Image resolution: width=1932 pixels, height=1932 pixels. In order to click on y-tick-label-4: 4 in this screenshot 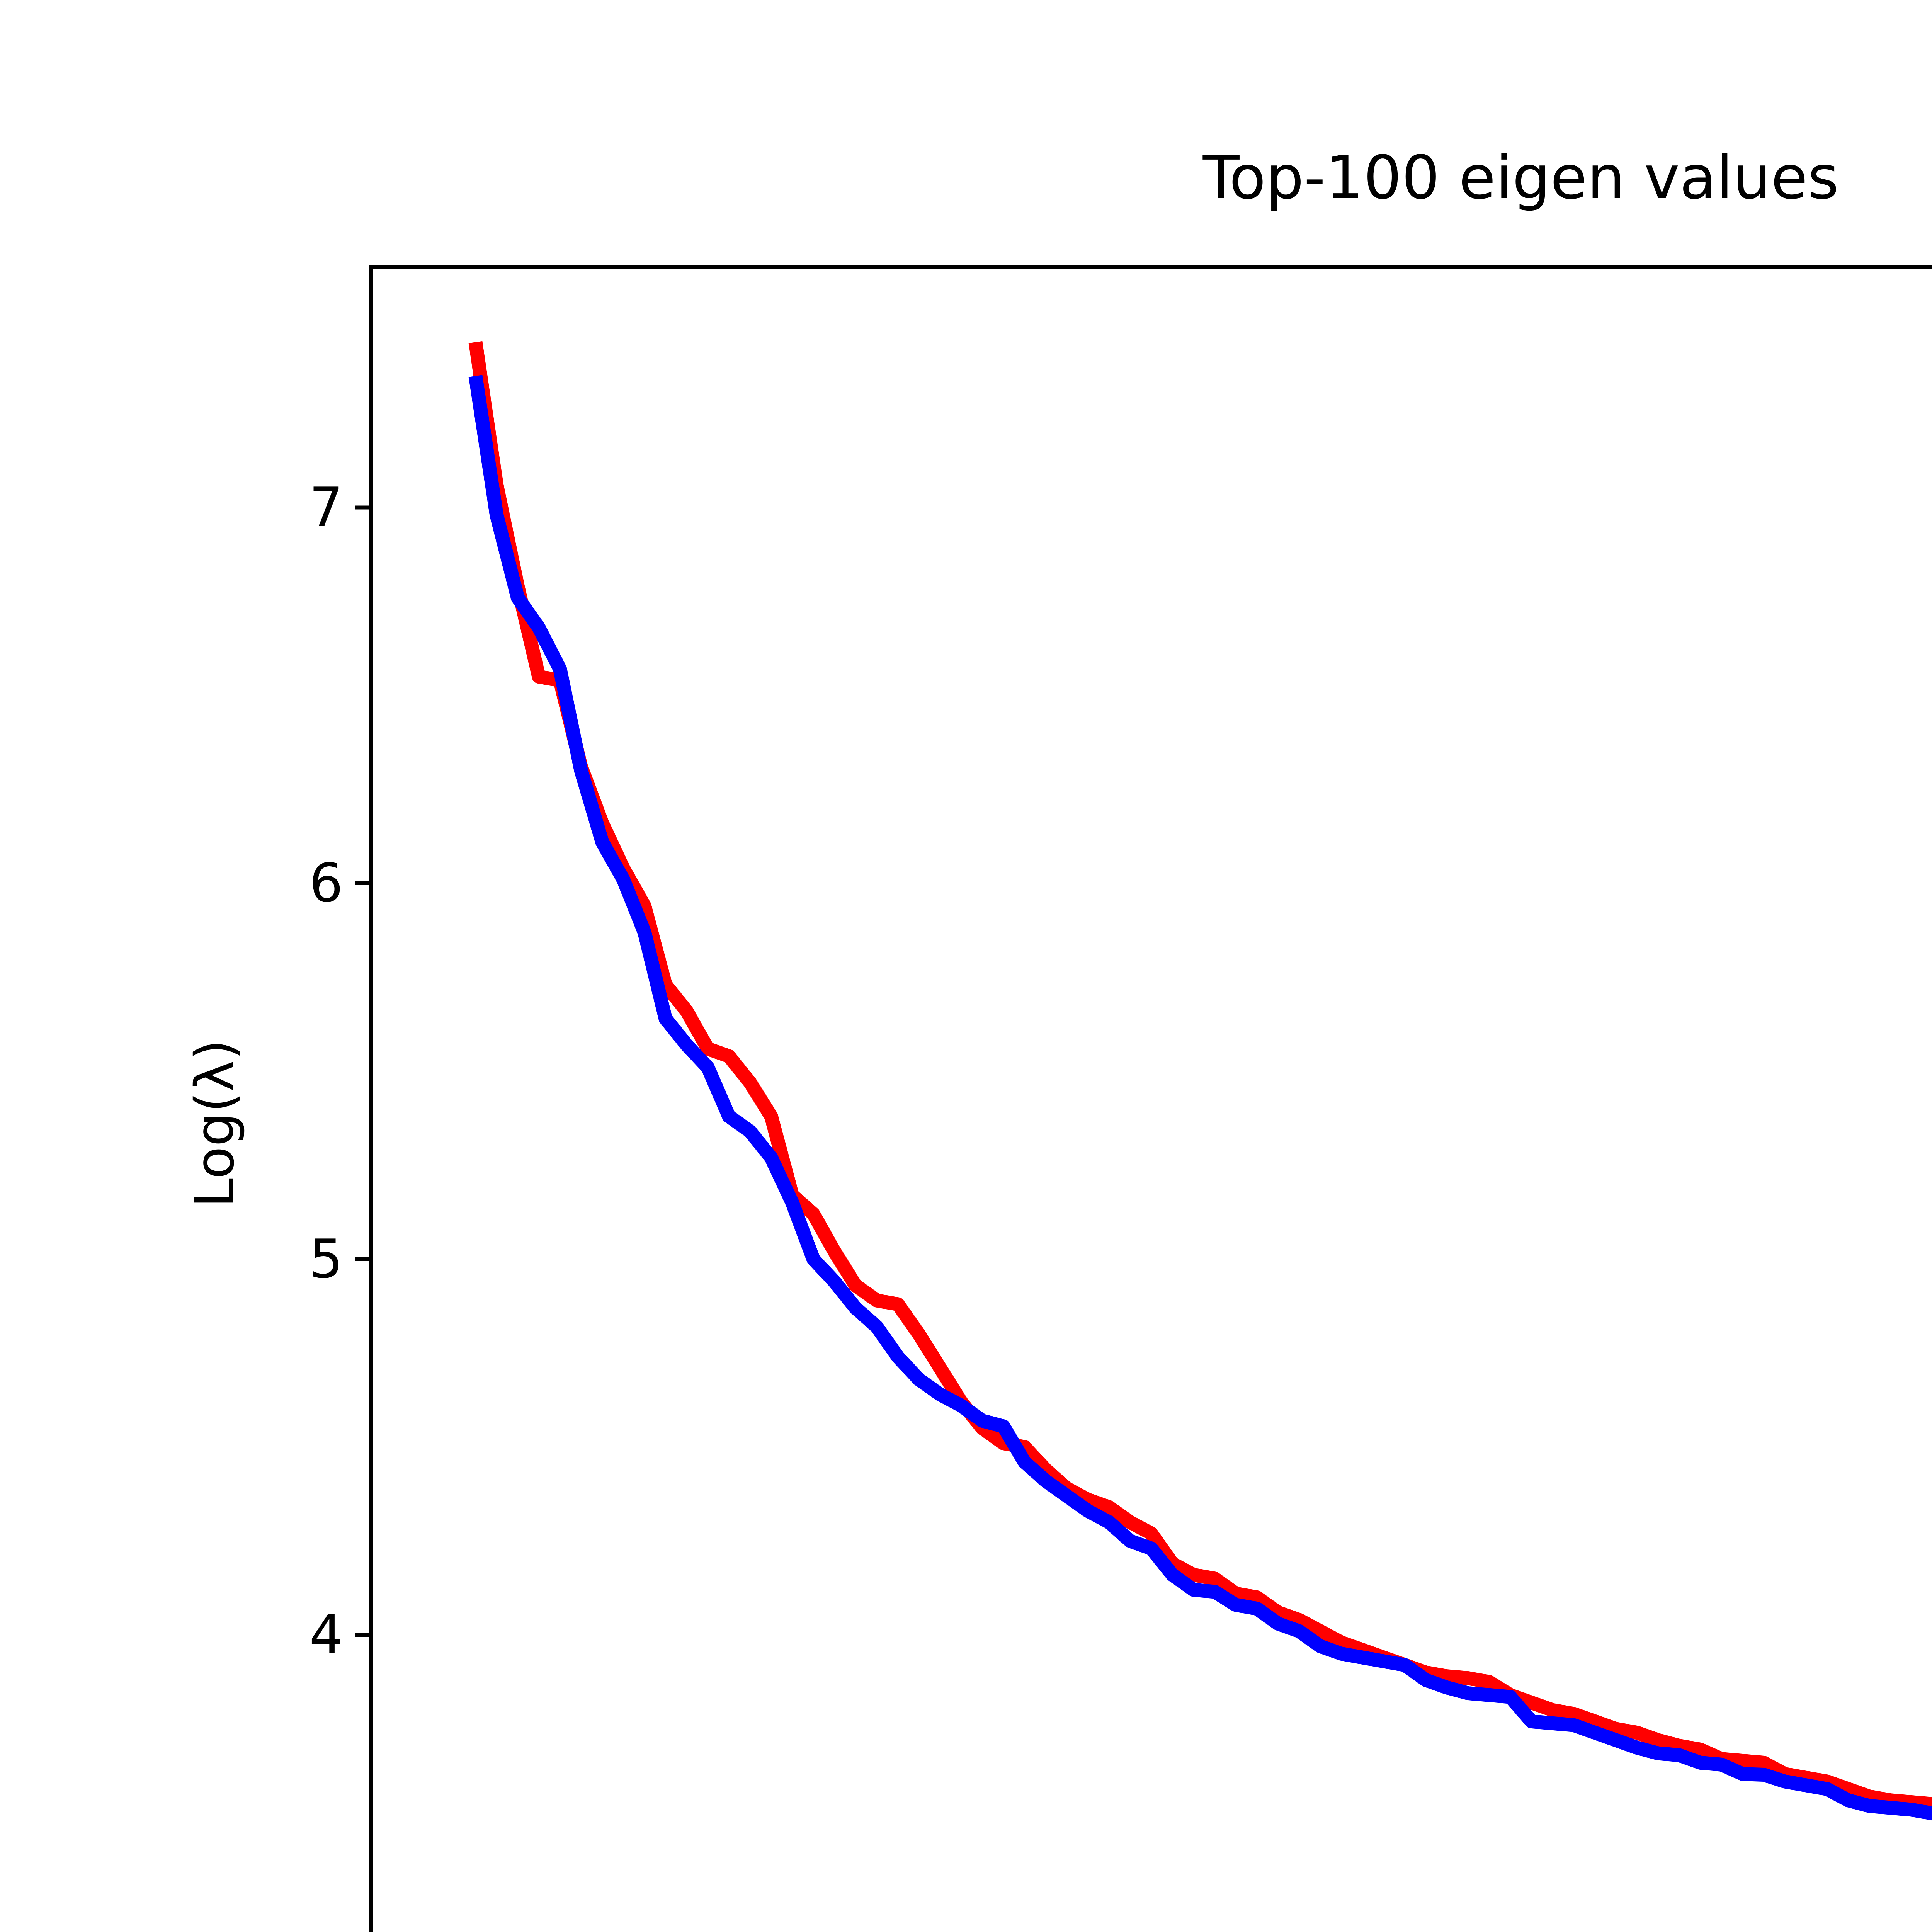, I will do `click(326, 1635)`.